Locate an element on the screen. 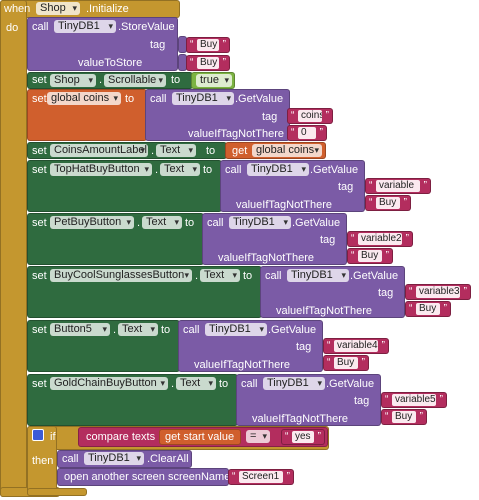 The width and height of the screenshot is (479, 500). comparator-dropdown: = is located at coordinates (258, 436).